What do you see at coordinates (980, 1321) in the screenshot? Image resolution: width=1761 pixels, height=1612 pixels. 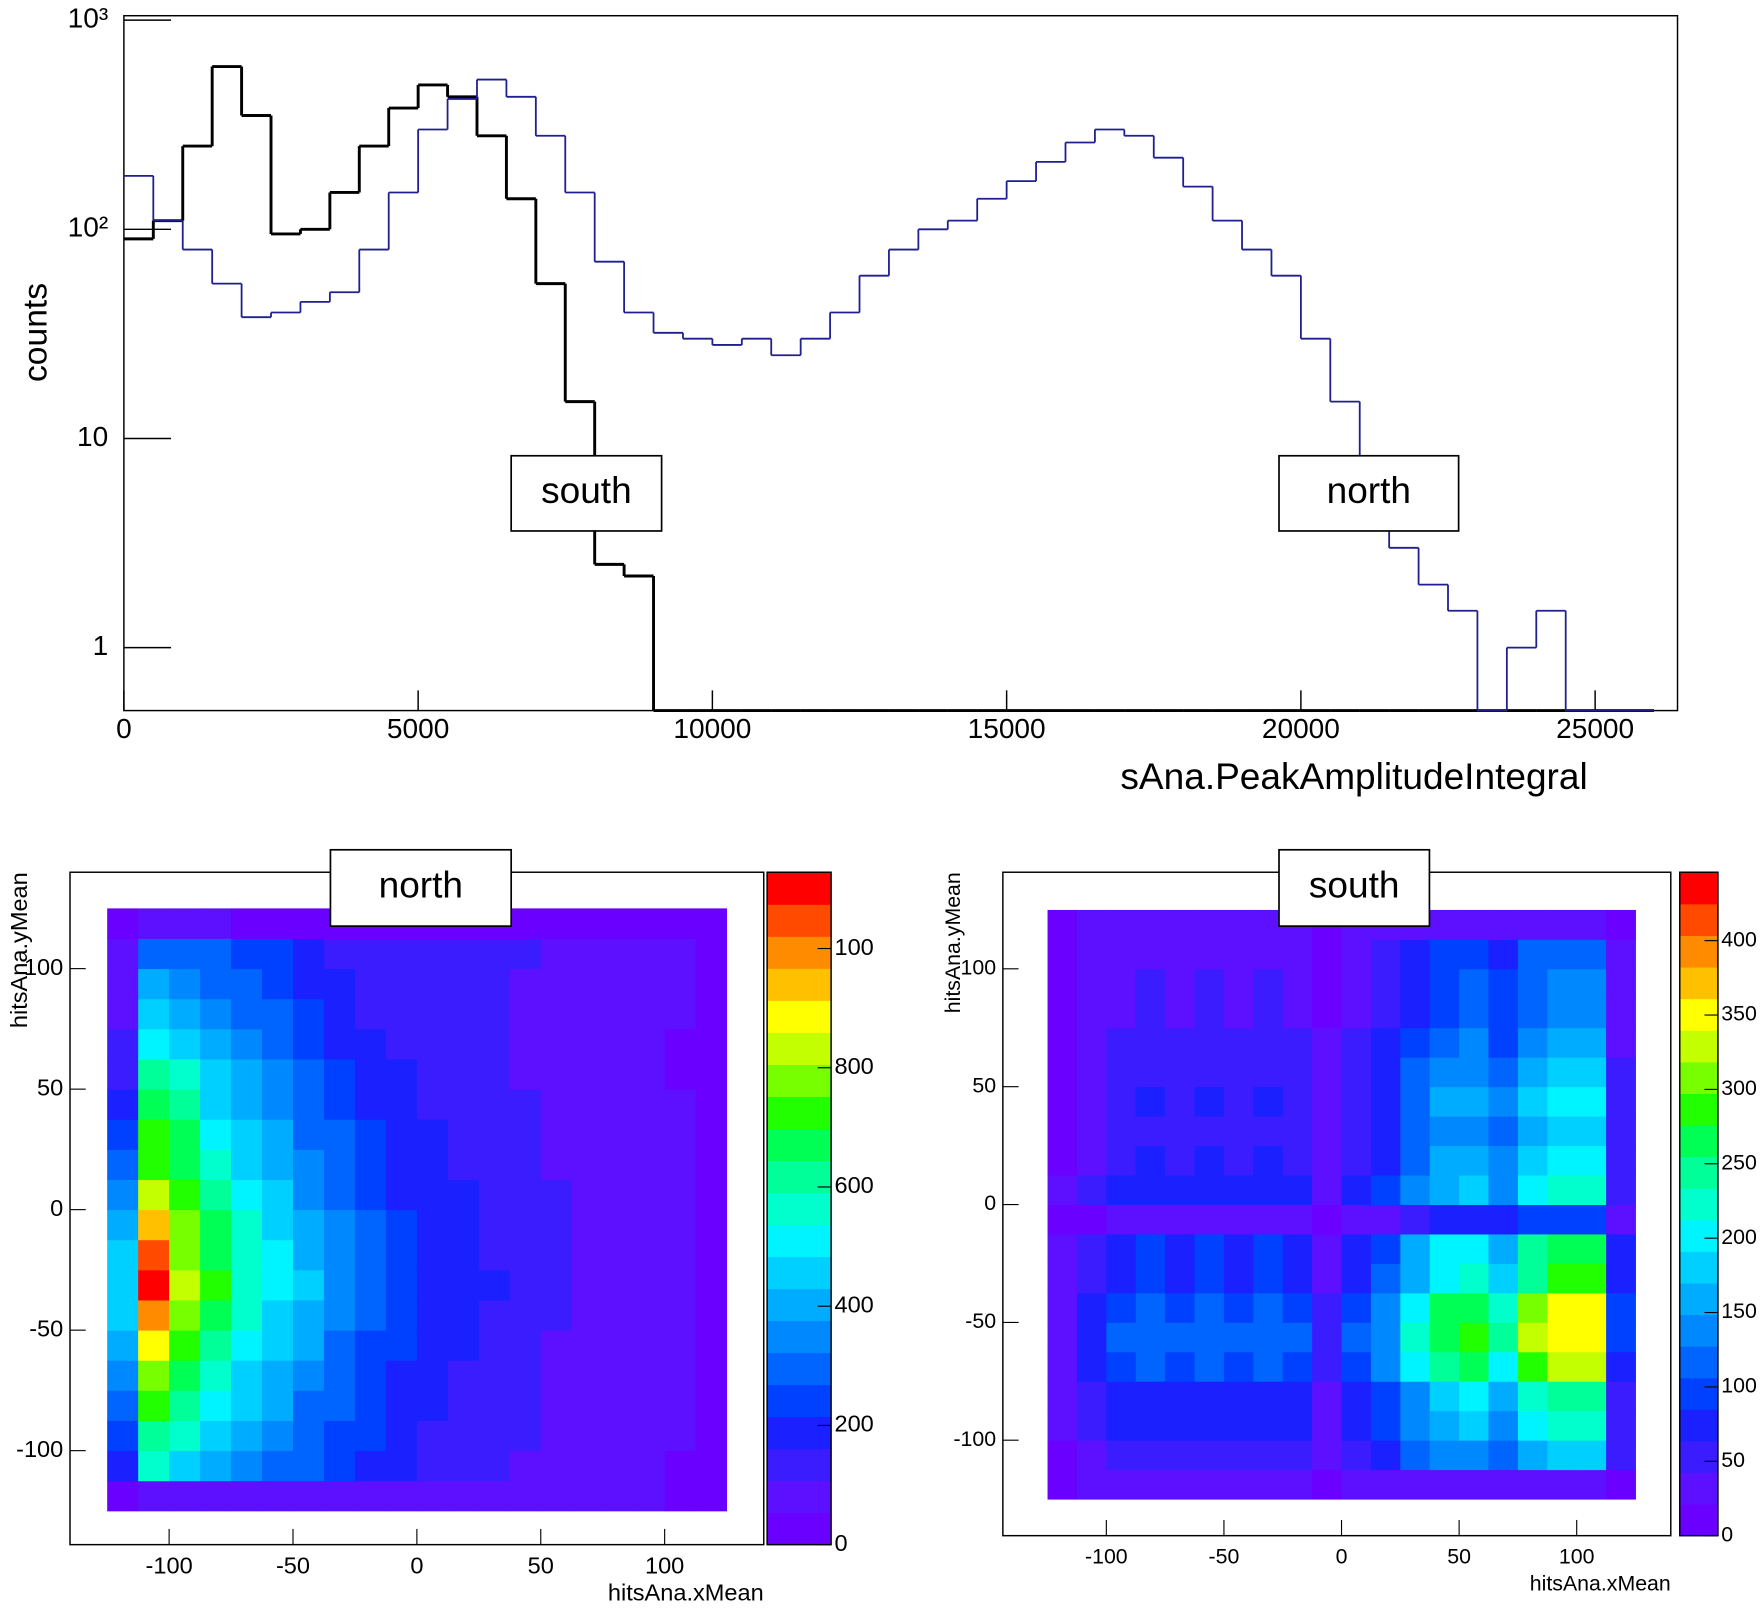 I see `y-tick-label: -50` at bounding box center [980, 1321].